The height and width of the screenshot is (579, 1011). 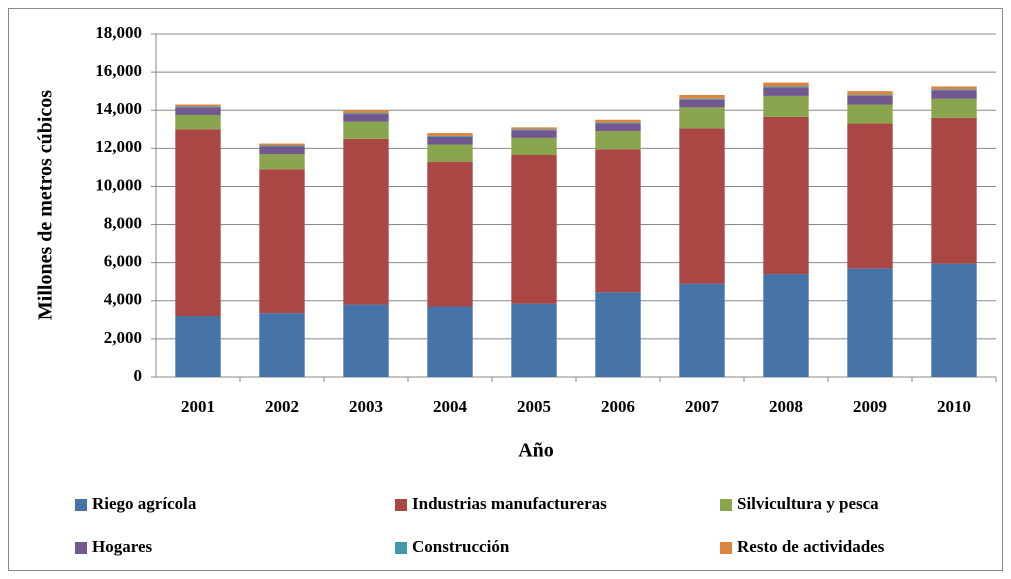 I want to click on legend-label: Hogares, so click(x=122, y=546).